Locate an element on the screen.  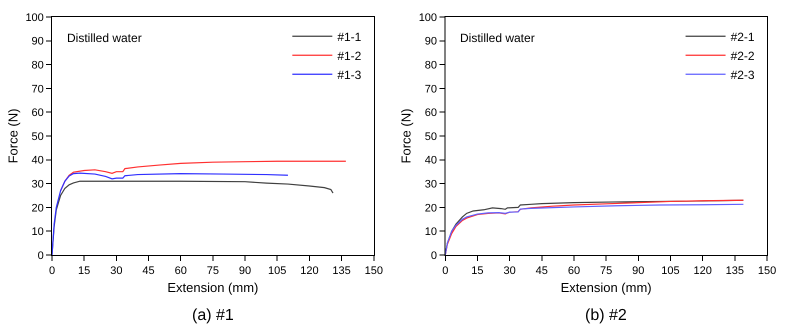
text: (b) #2 is located at coordinates (606, 315).